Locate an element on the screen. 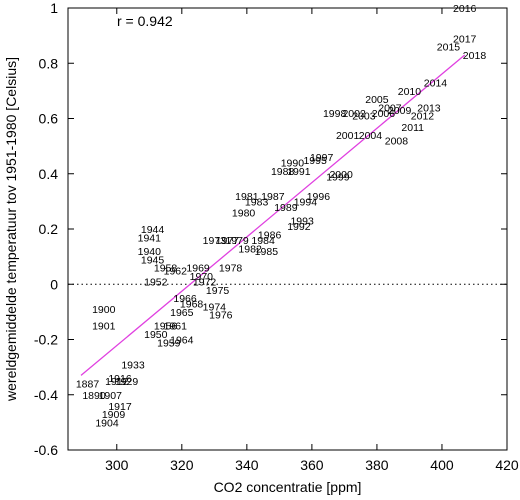 This screenshot has width=520, height=500. data-point-label: 2013 is located at coordinates (429, 108).